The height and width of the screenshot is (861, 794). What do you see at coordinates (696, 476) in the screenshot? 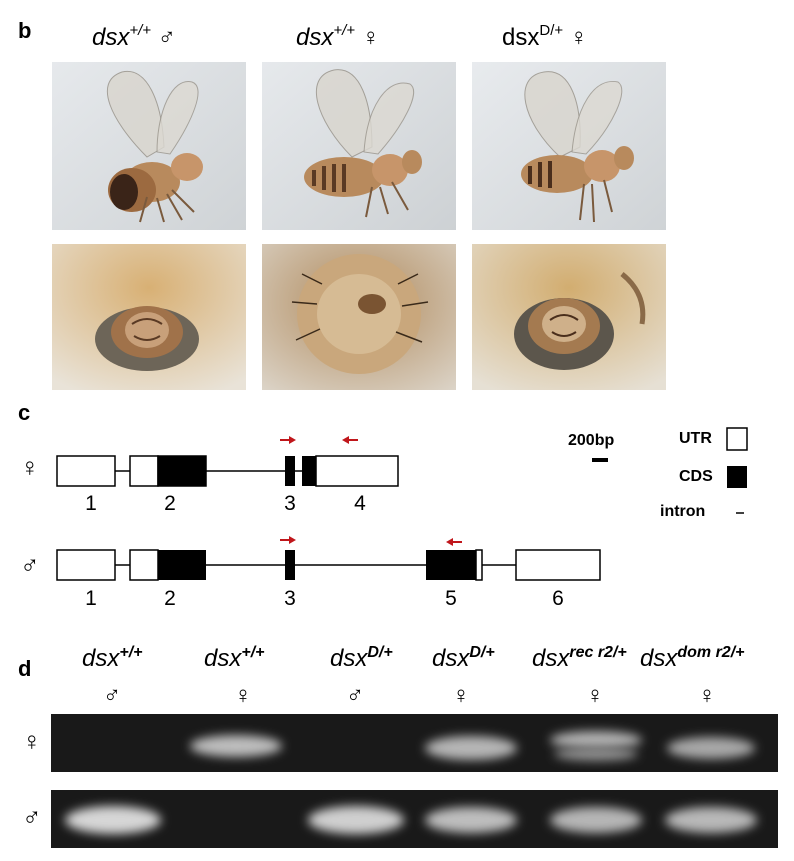
I see `legend-cds-label: CDS` at bounding box center [696, 476].